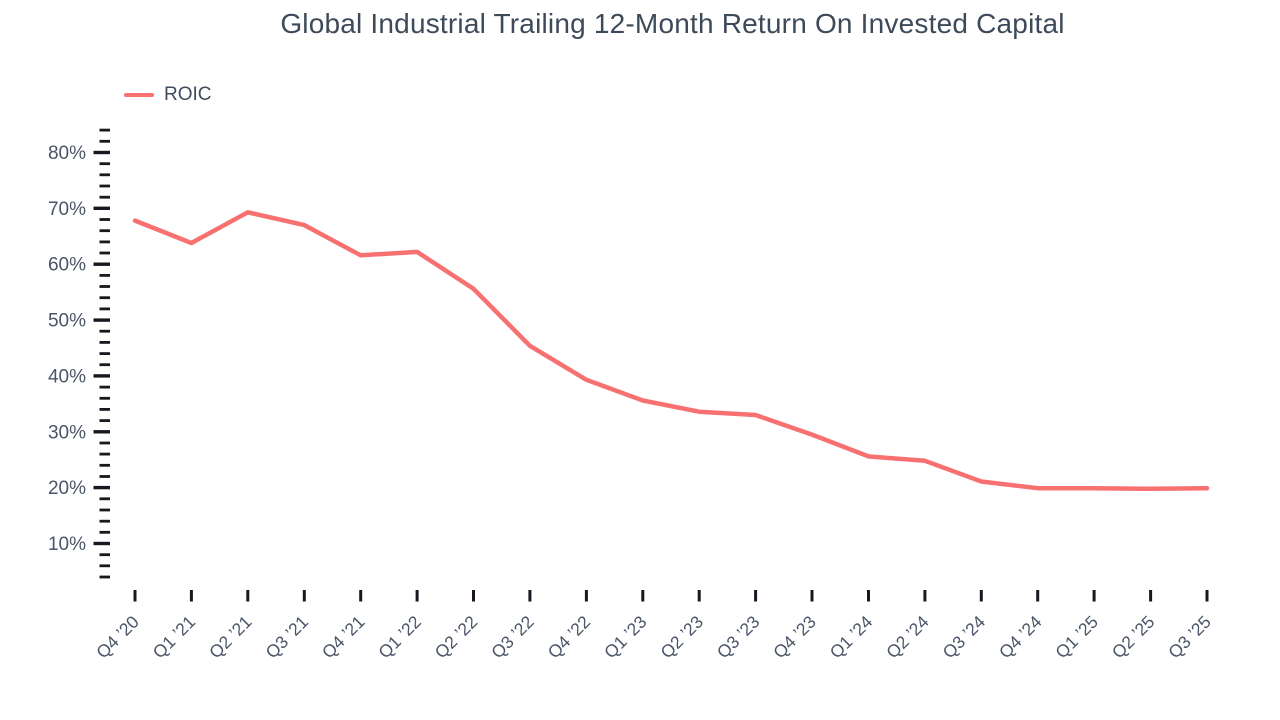  Describe the element at coordinates (738, 637) in the screenshot. I see `x-axis-label: Q3 ’23` at that location.